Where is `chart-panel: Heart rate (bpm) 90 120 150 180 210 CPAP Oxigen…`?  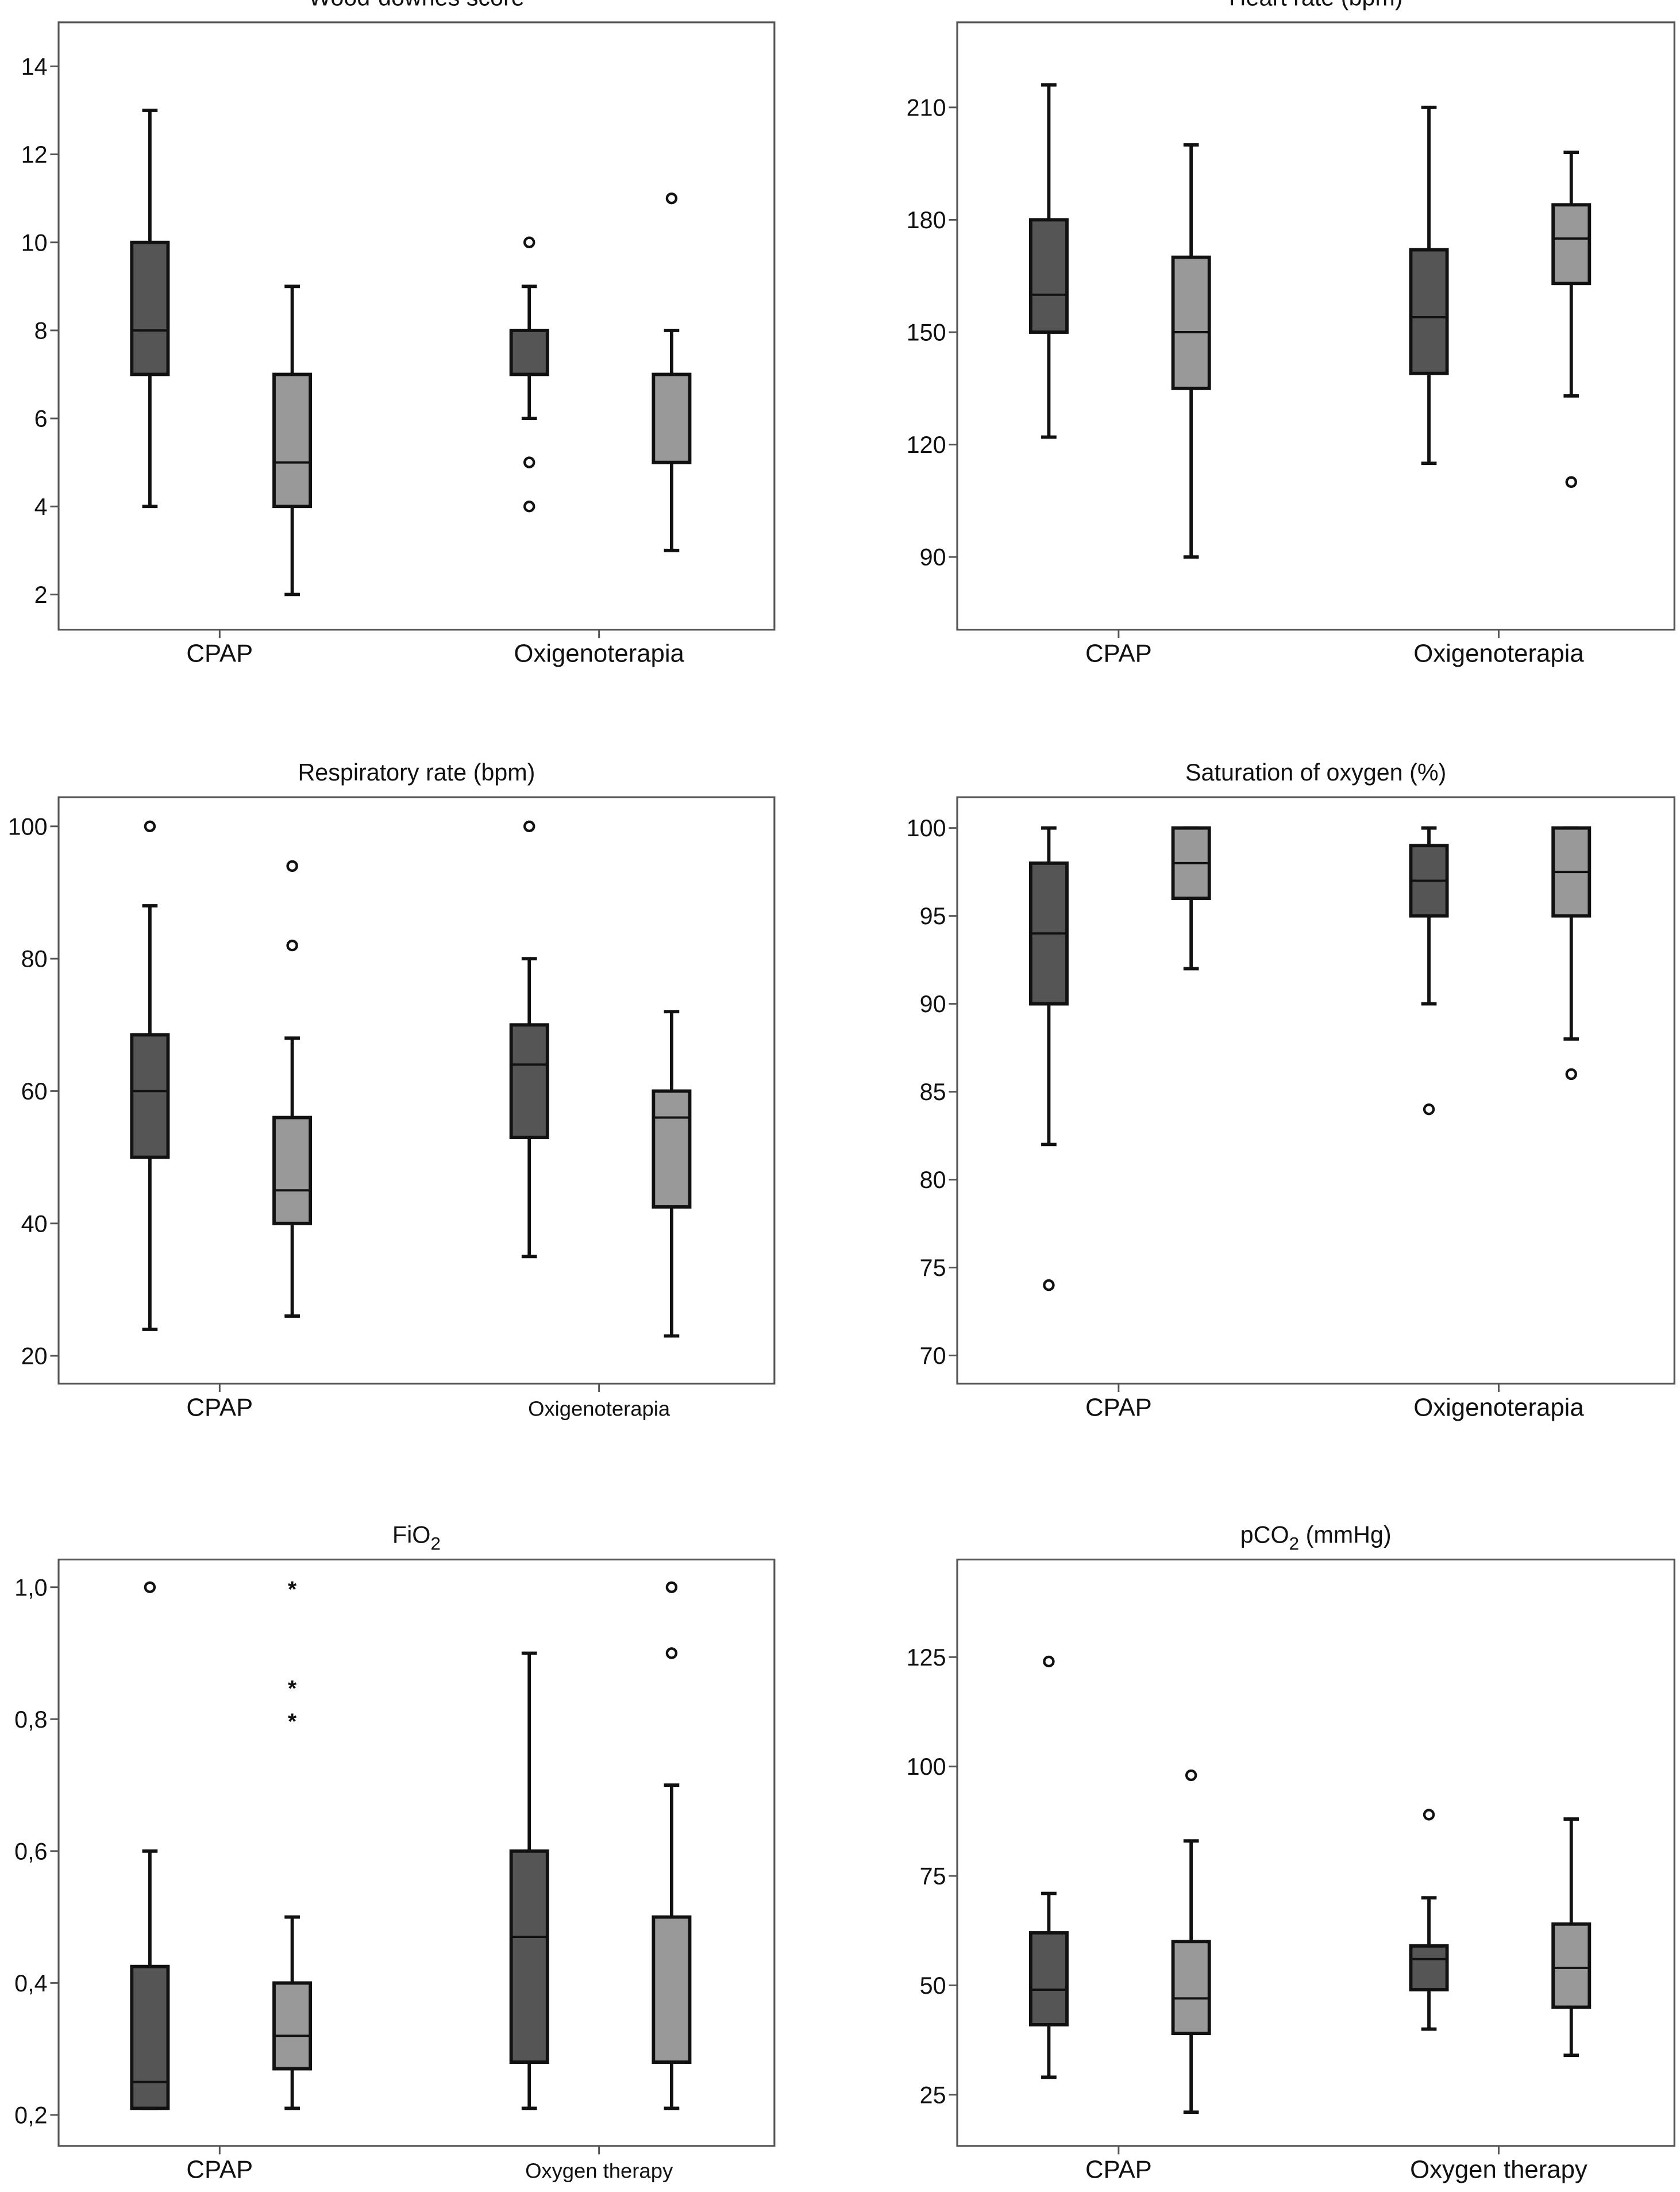
chart-panel: Heart rate (bpm) 90 120 150 180 210 CPAP Oxigen… is located at coordinates (1291, 334).